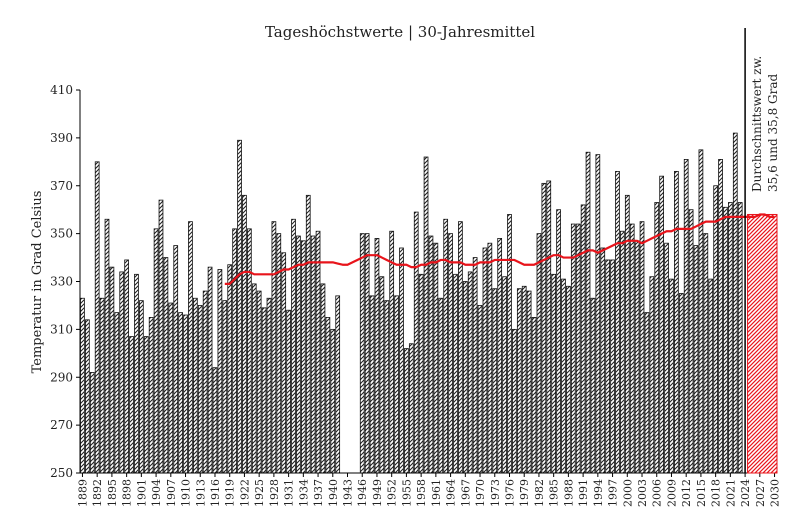 The height and width of the screenshot is (529, 800). Describe the element at coordinates (61, 473) in the screenshot. I see `y-tick-label: 250` at that location.